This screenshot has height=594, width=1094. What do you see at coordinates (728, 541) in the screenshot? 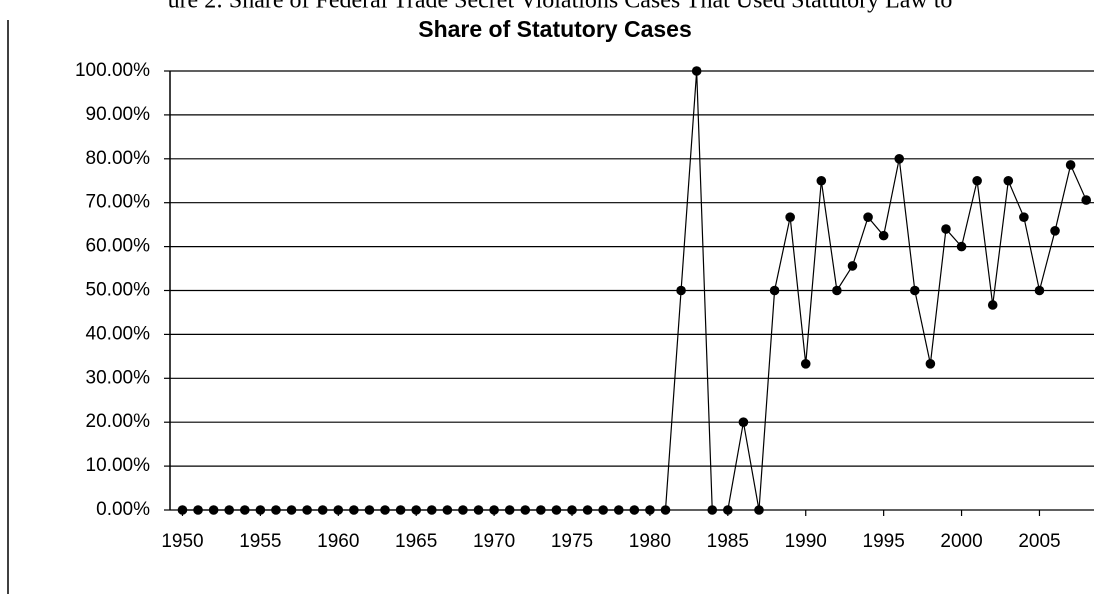
I see `x-tick-label: 1985` at bounding box center [728, 541].